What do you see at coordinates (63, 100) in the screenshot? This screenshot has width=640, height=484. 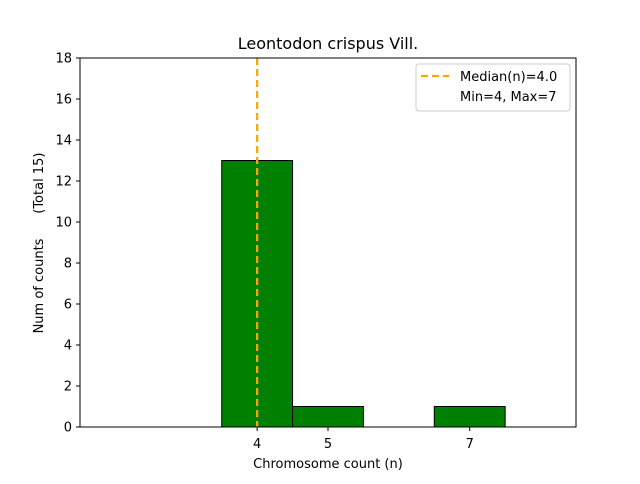 I see `y-tick-label-16: 16` at bounding box center [63, 100].